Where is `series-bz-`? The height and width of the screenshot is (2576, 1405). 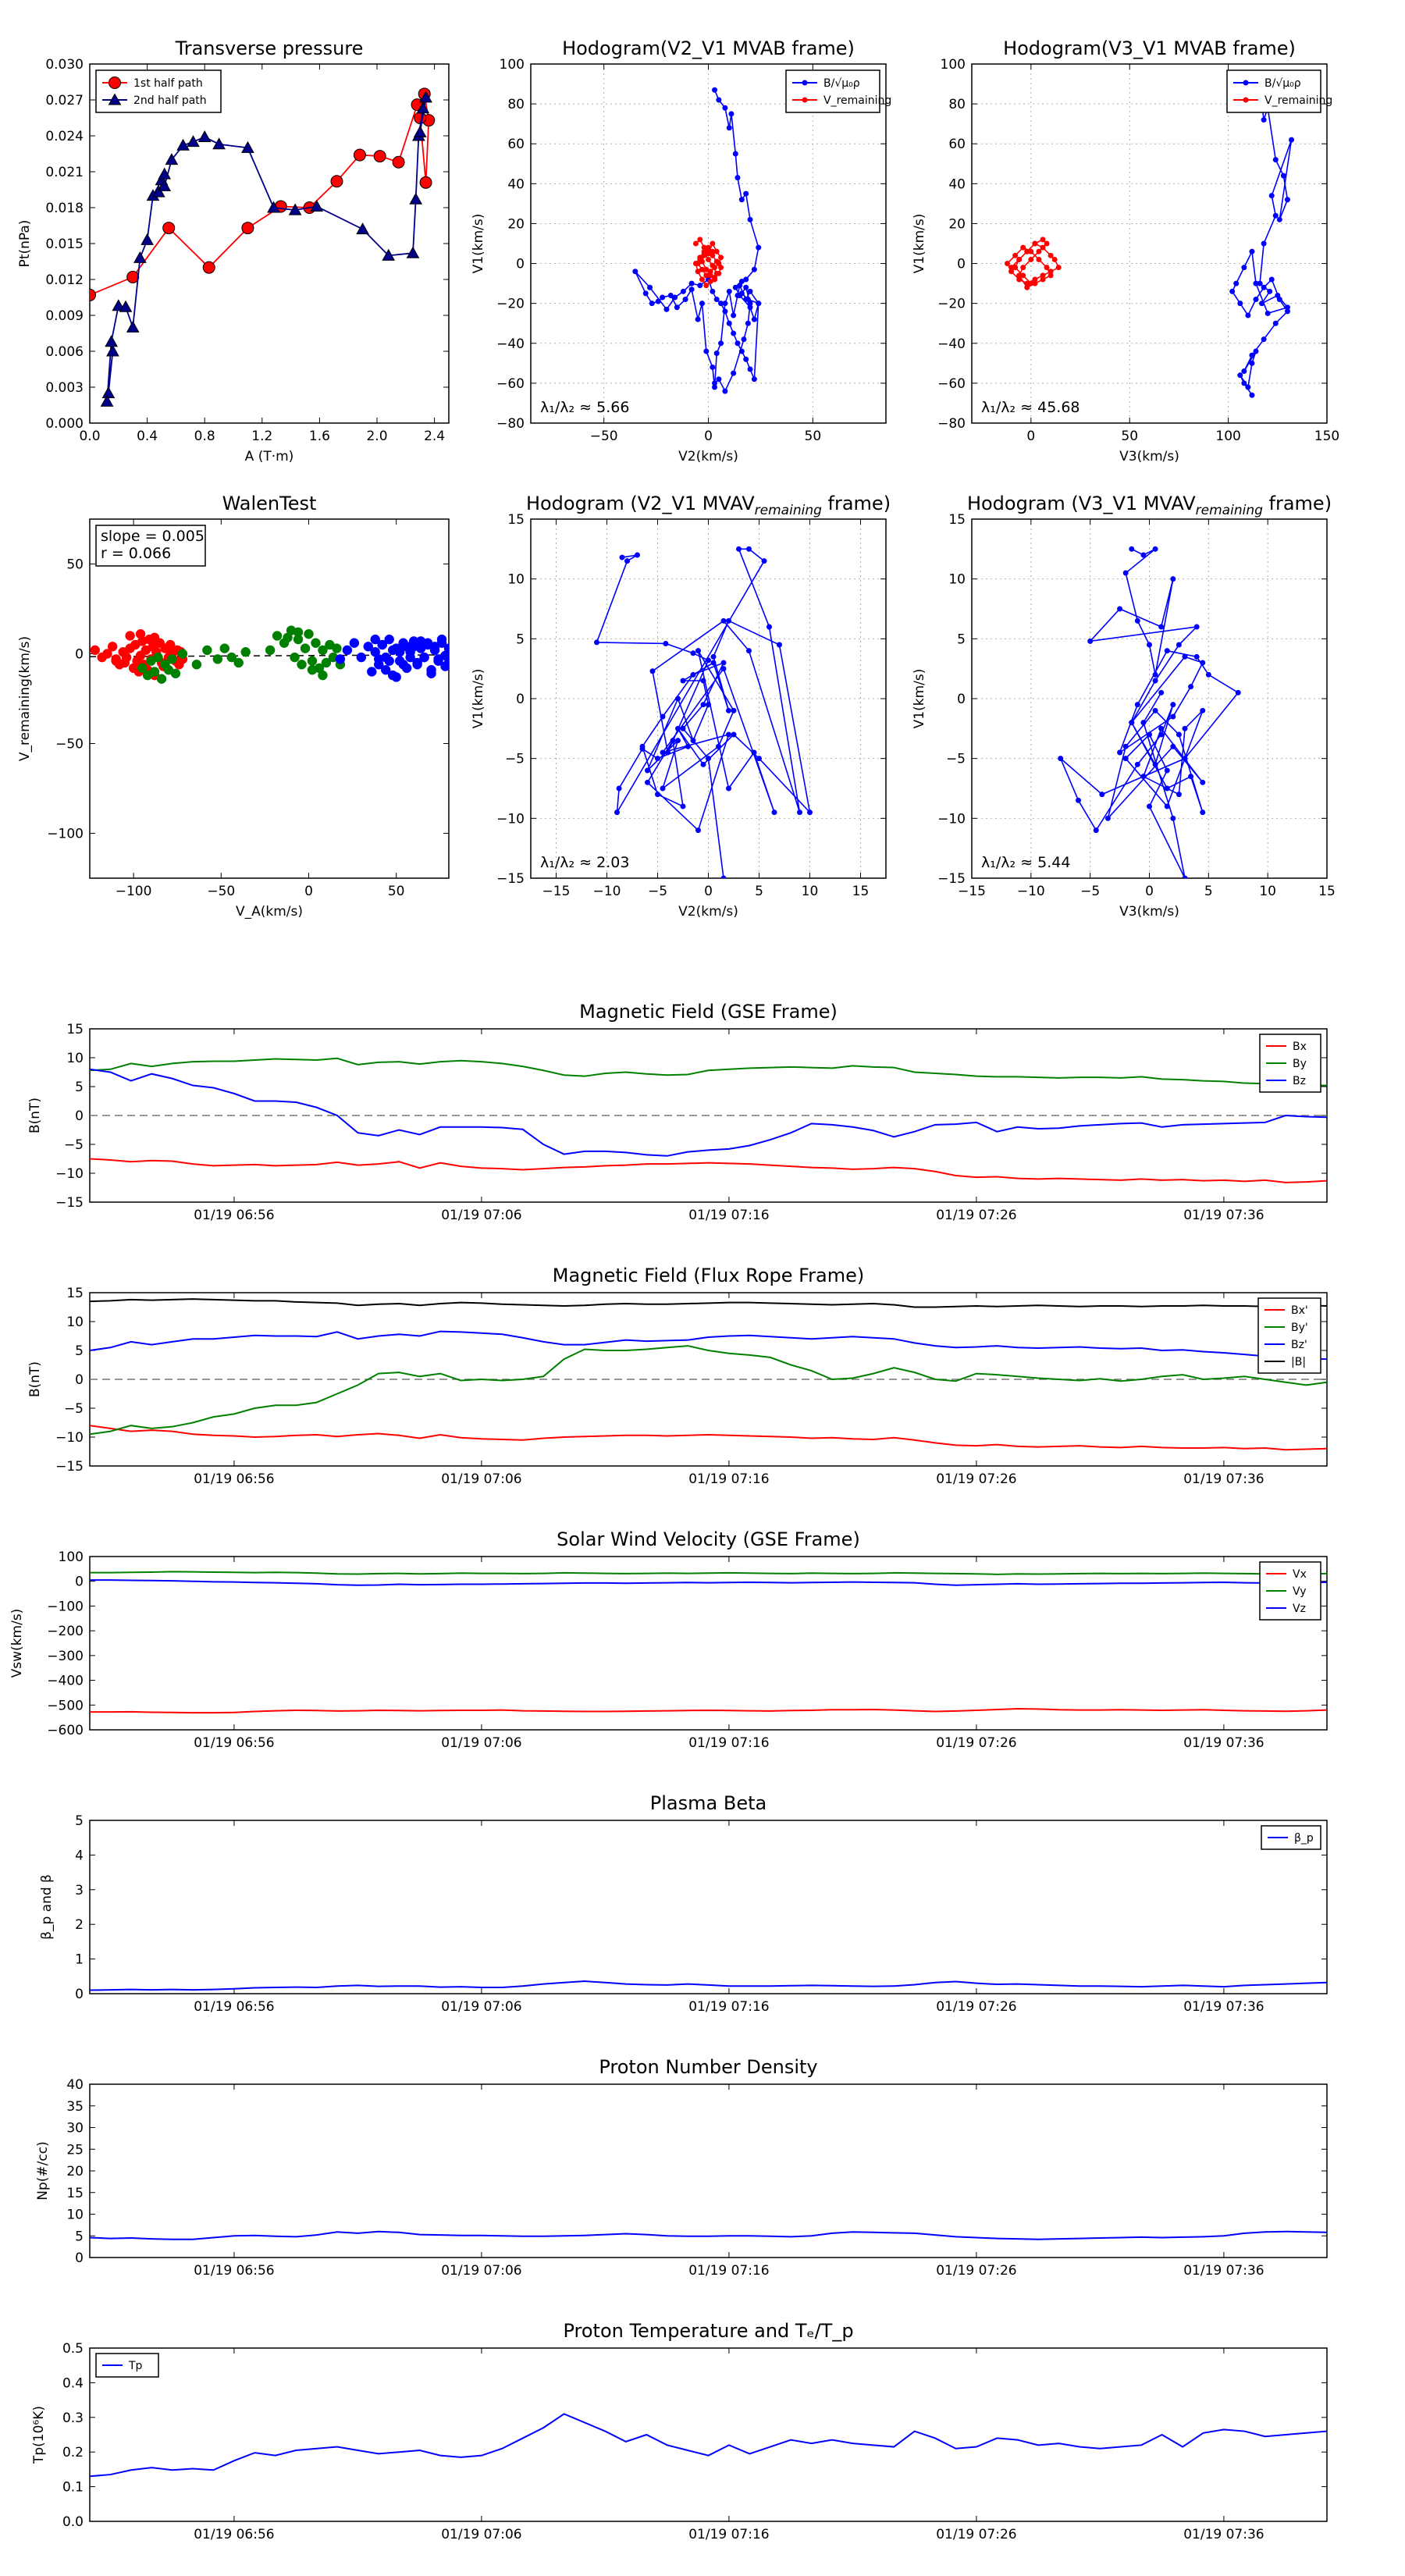
series-bz- is located at coordinates (709, 1345).